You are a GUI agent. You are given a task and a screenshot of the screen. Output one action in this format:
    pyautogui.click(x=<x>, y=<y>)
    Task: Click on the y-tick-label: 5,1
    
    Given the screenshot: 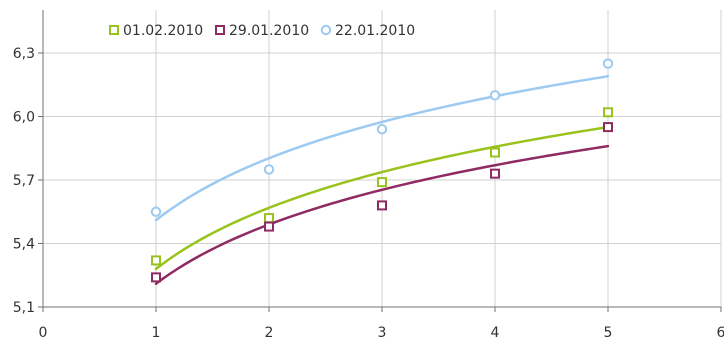 What is the action you would take?
    pyautogui.click(x=24, y=308)
    